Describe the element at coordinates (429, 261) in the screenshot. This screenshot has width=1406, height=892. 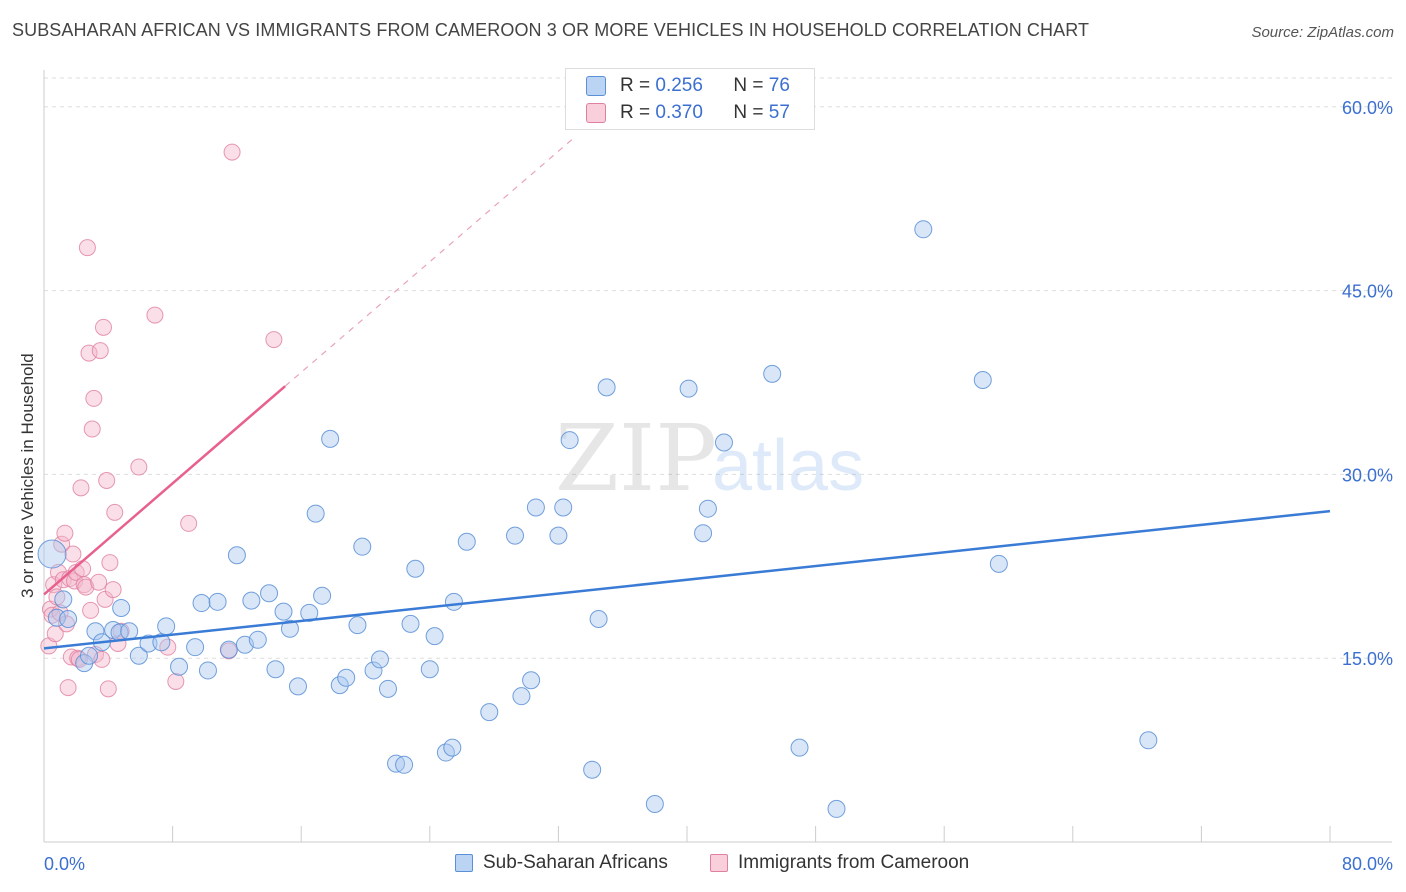
I see `trend-line-cameroon-extension` at that location.